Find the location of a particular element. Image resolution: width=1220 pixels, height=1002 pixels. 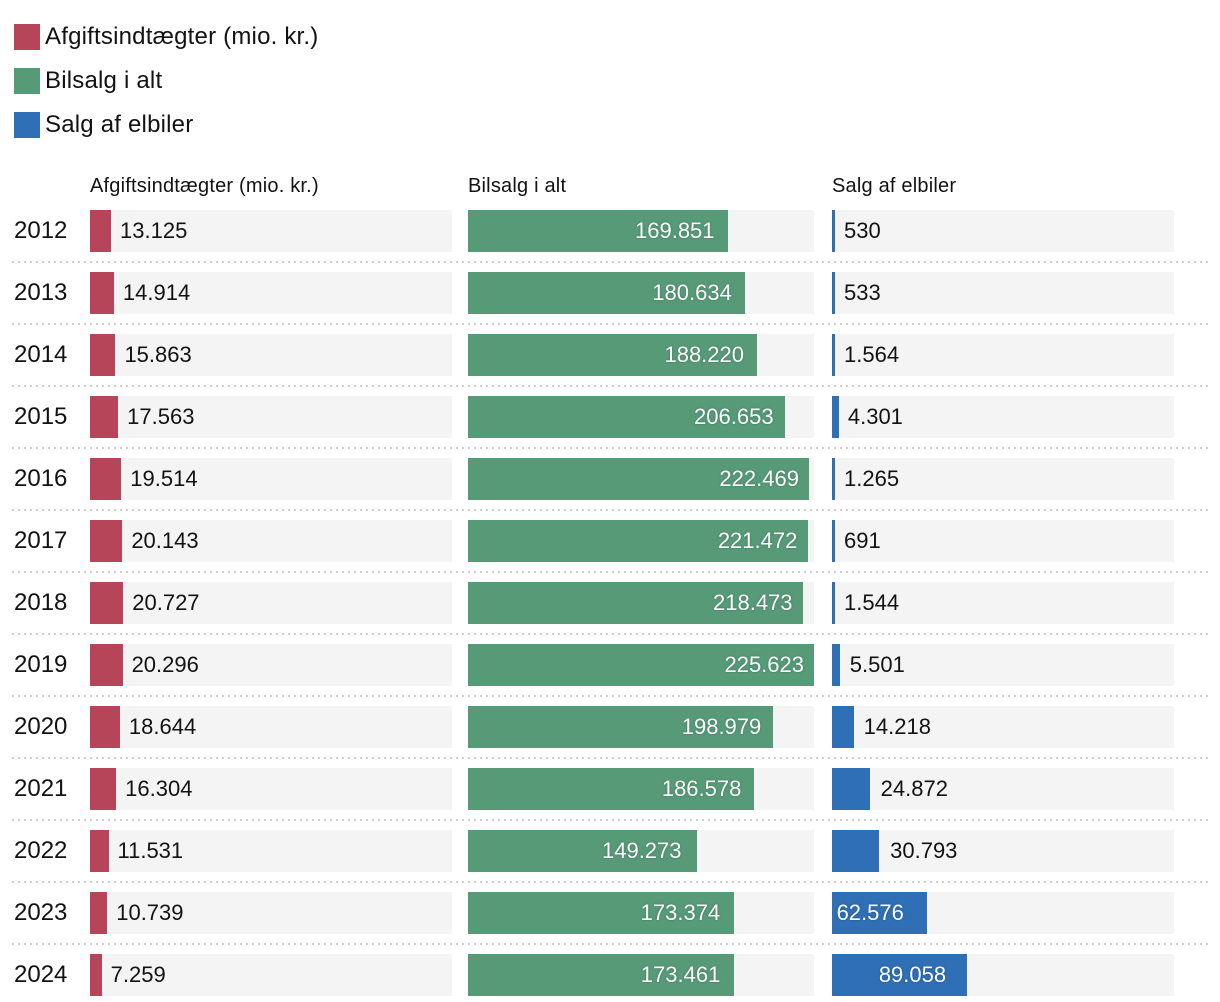

table-row: 2020 18.644 198.979 14.218 is located at coordinates (610, 727).